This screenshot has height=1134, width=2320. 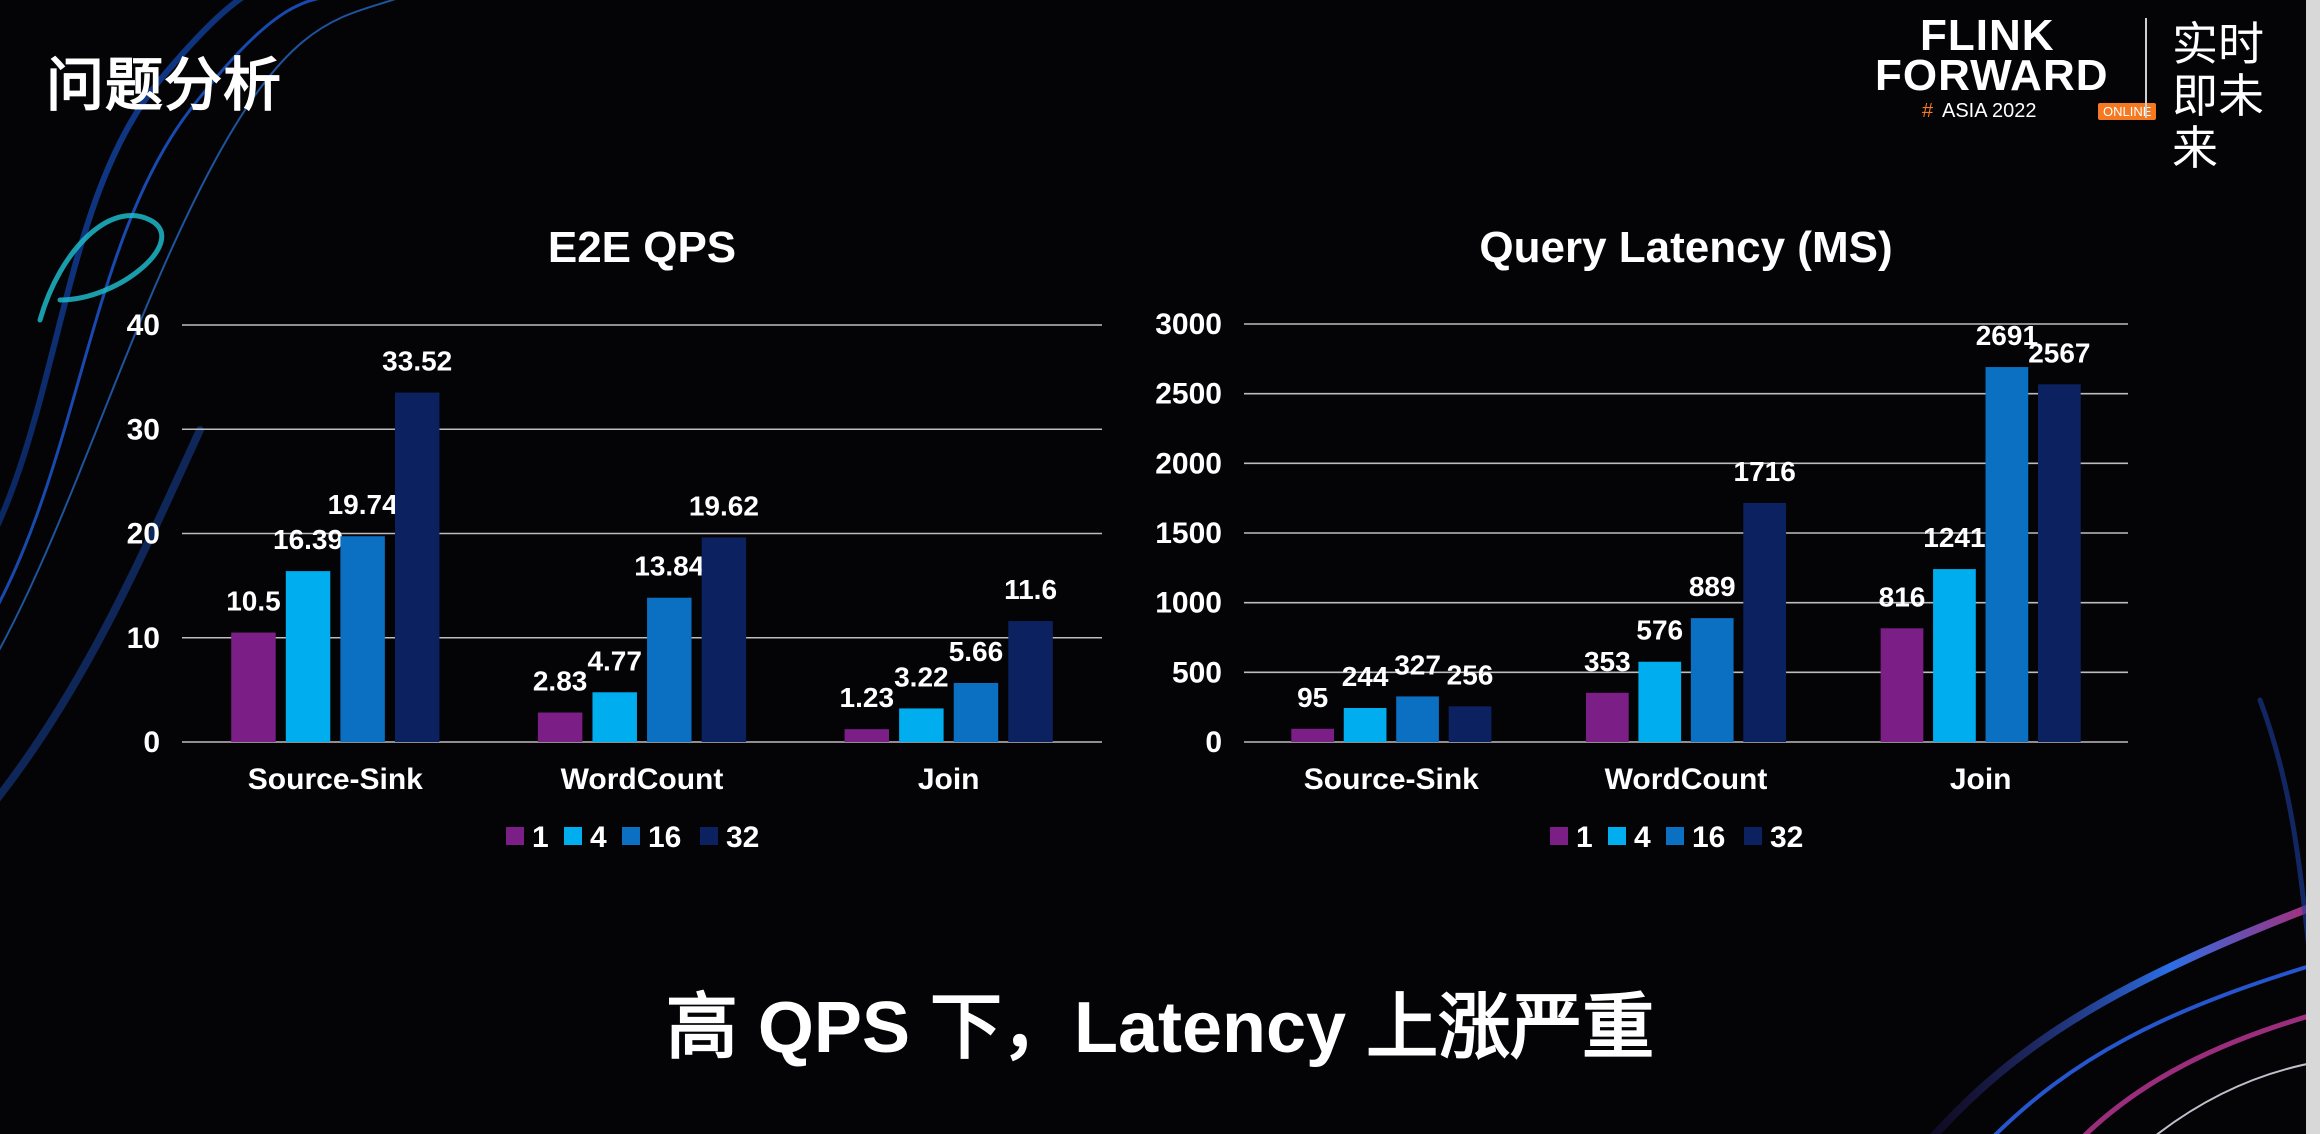 What do you see at coordinates (143, 534) in the screenshot?
I see `y-tick-label: 20` at bounding box center [143, 534].